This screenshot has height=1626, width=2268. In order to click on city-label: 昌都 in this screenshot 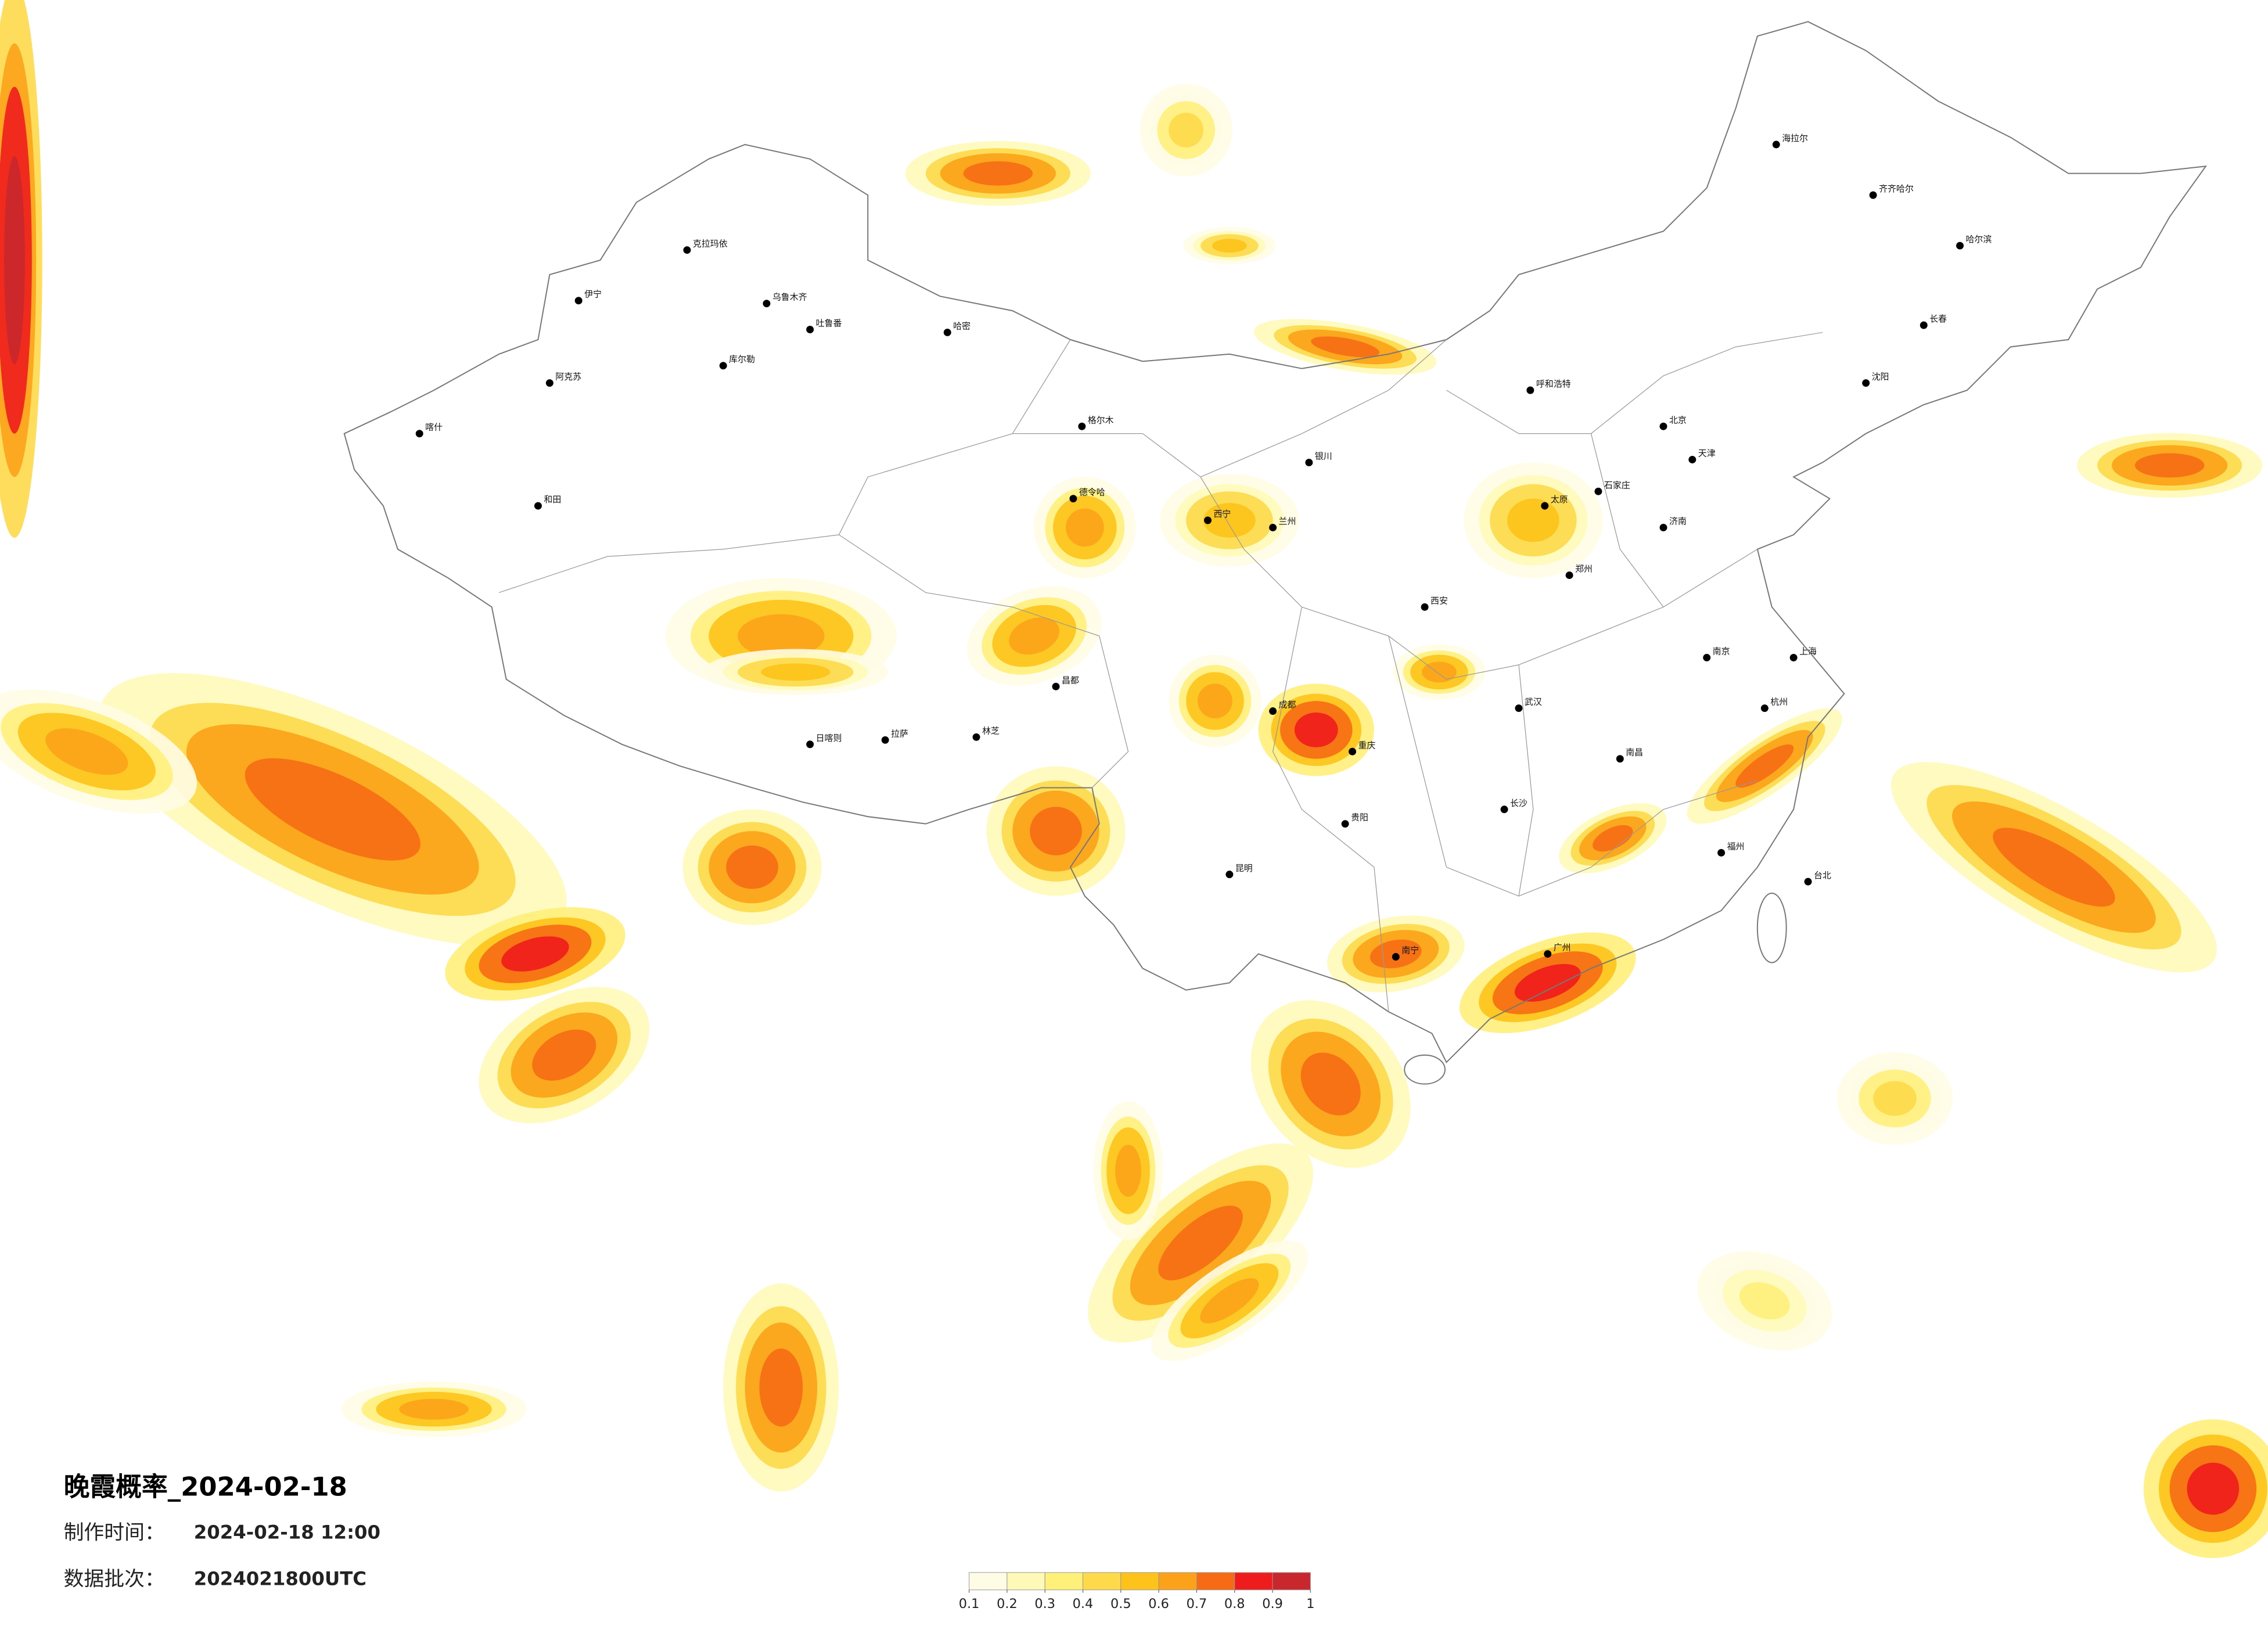, I will do `click(1070, 680)`.